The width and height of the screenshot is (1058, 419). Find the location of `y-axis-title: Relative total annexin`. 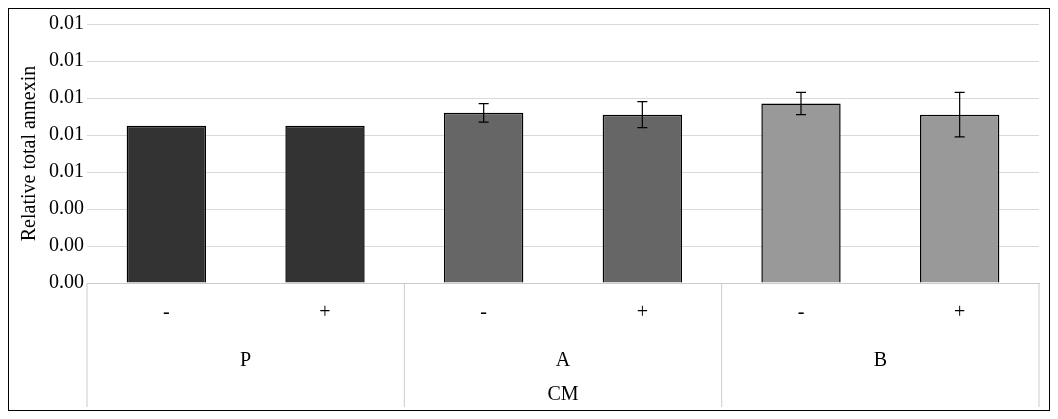

y-axis-title: Relative total annexin is located at coordinates (28, 153).